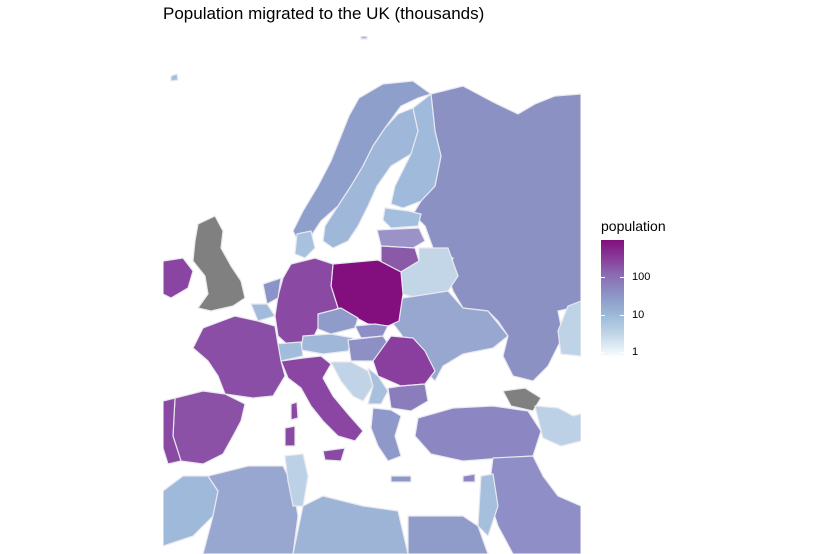 This screenshot has height=554, width=834. What do you see at coordinates (386, 434) in the screenshot?
I see `region-greece` at bounding box center [386, 434].